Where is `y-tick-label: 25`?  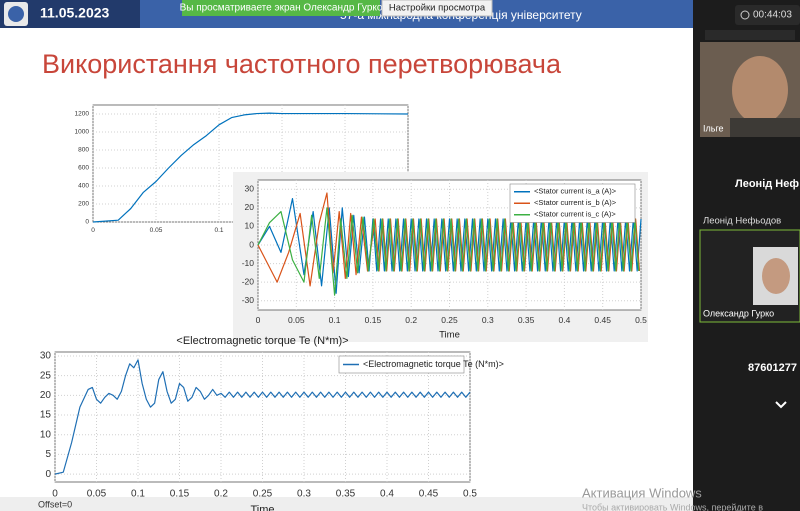 y-tick-label: 25 is located at coordinates (46, 375).